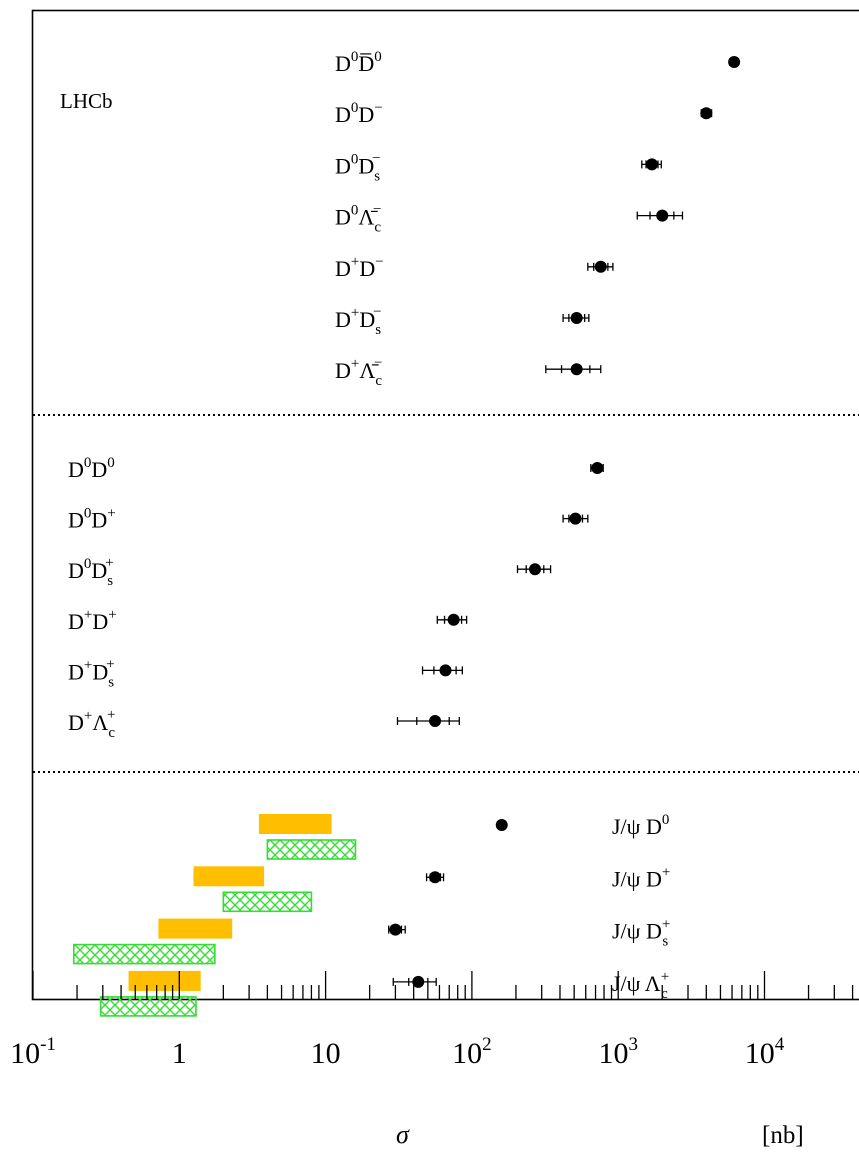 The height and width of the screenshot is (1160, 859). Describe the element at coordinates (359, 267) in the screenshot. I see `point-label-0-4: D+D−` at that location.